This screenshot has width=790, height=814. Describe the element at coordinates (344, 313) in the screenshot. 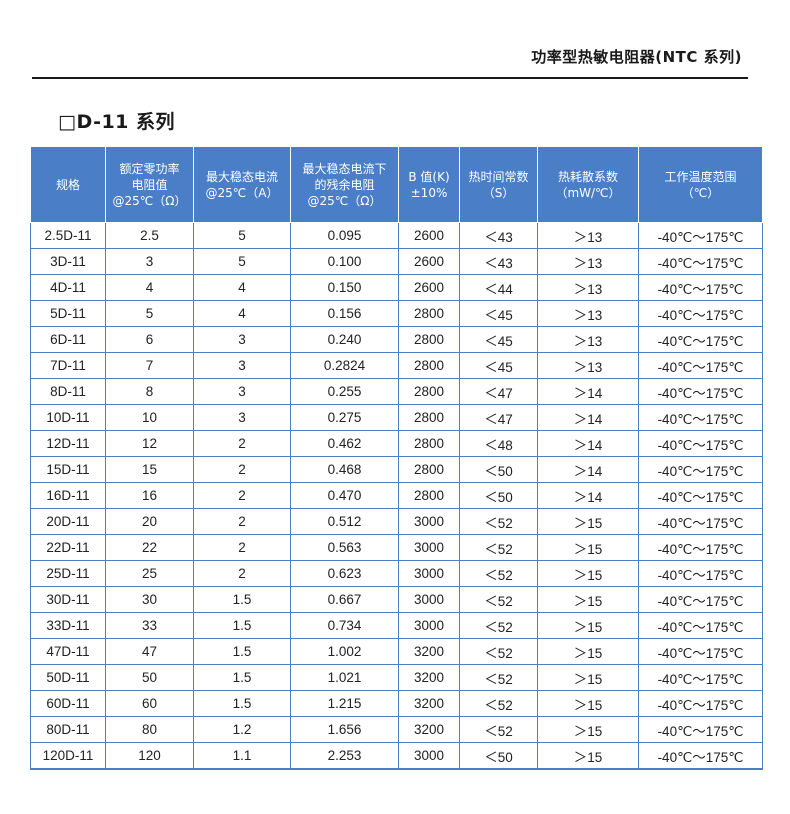

I see `cell-residual-resistance: 0.156` at that location.